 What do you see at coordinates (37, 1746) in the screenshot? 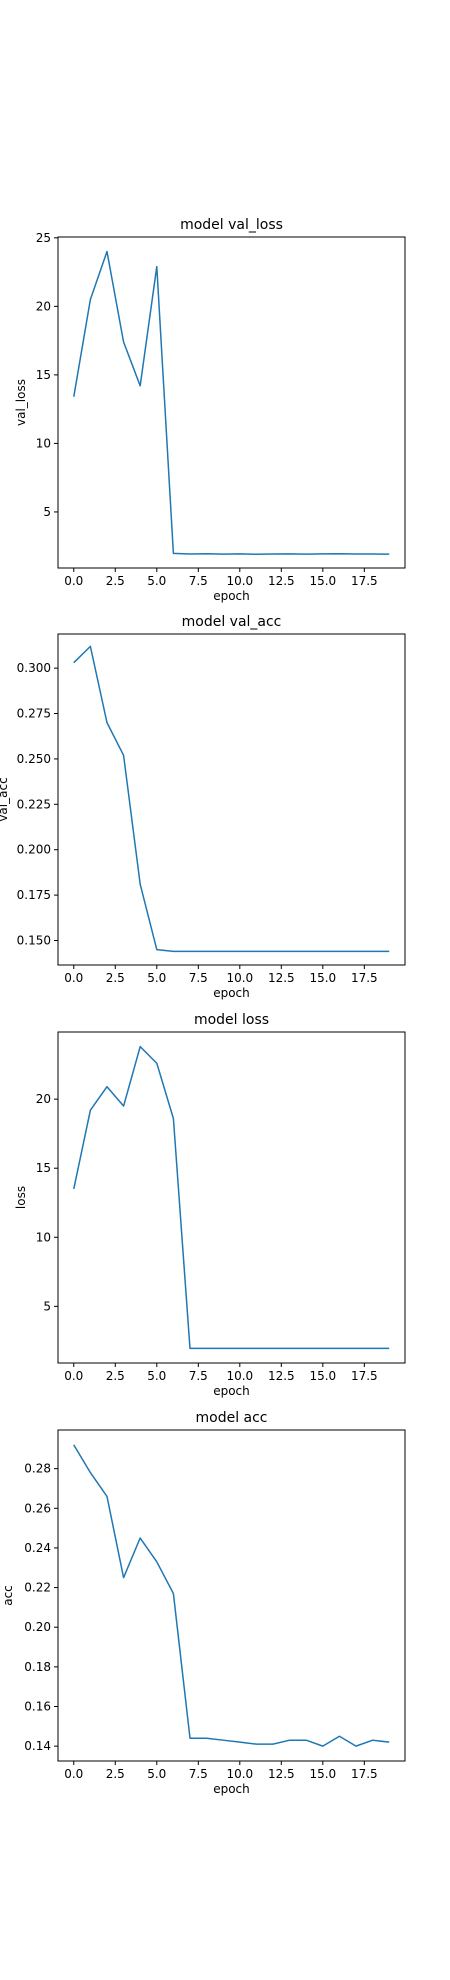
I see `y-tick-label: 0.14` at bounding box center [37, 1746].